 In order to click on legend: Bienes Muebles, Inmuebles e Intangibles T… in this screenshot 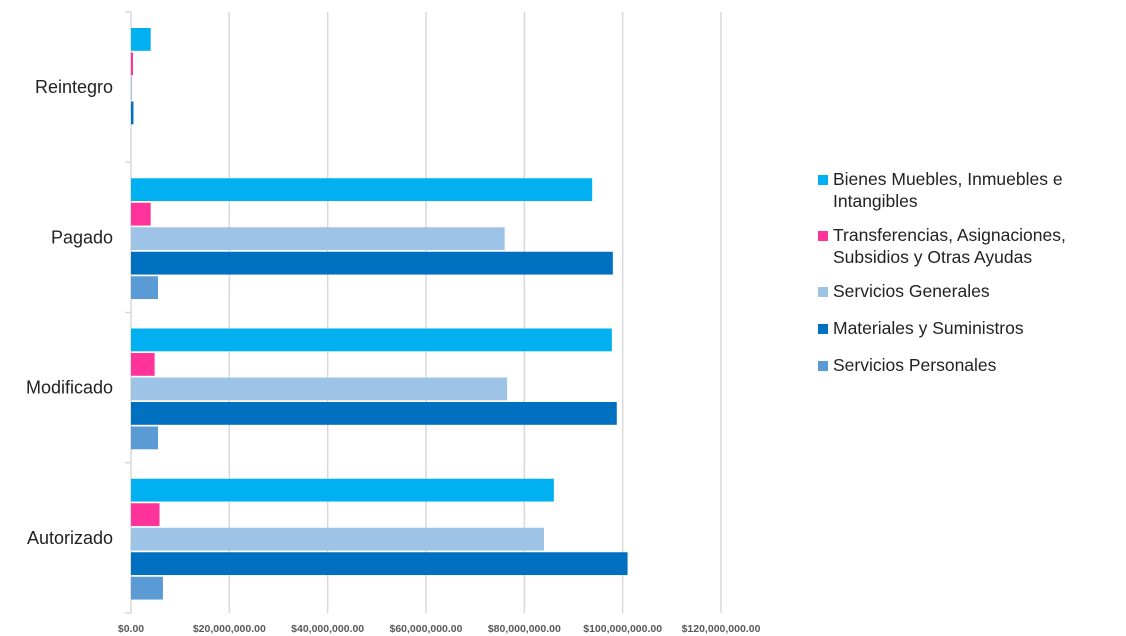, I will do `click(968, 272)`.